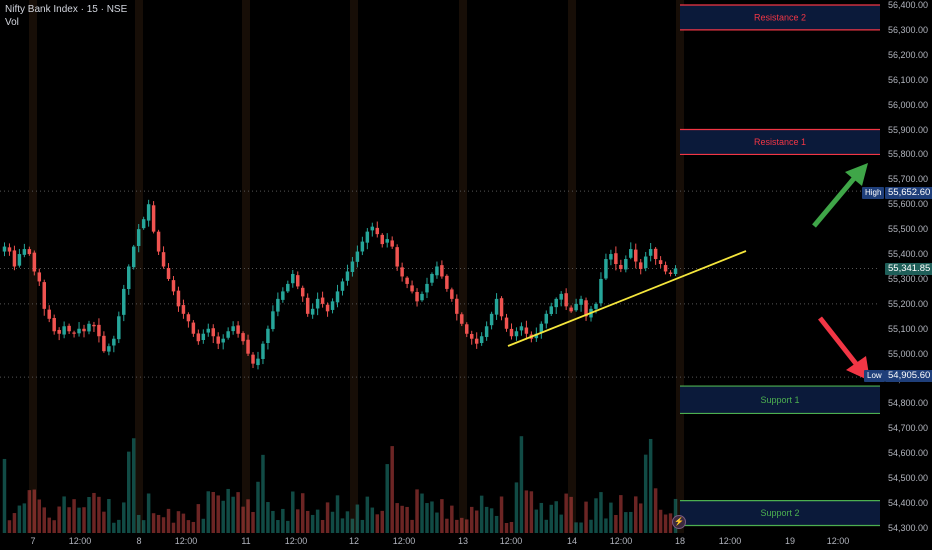 This screenshot has width=932, height=550. Describe the element at coordinates (780, 513) in the screenshot. I see `support-2-zone` at that location.